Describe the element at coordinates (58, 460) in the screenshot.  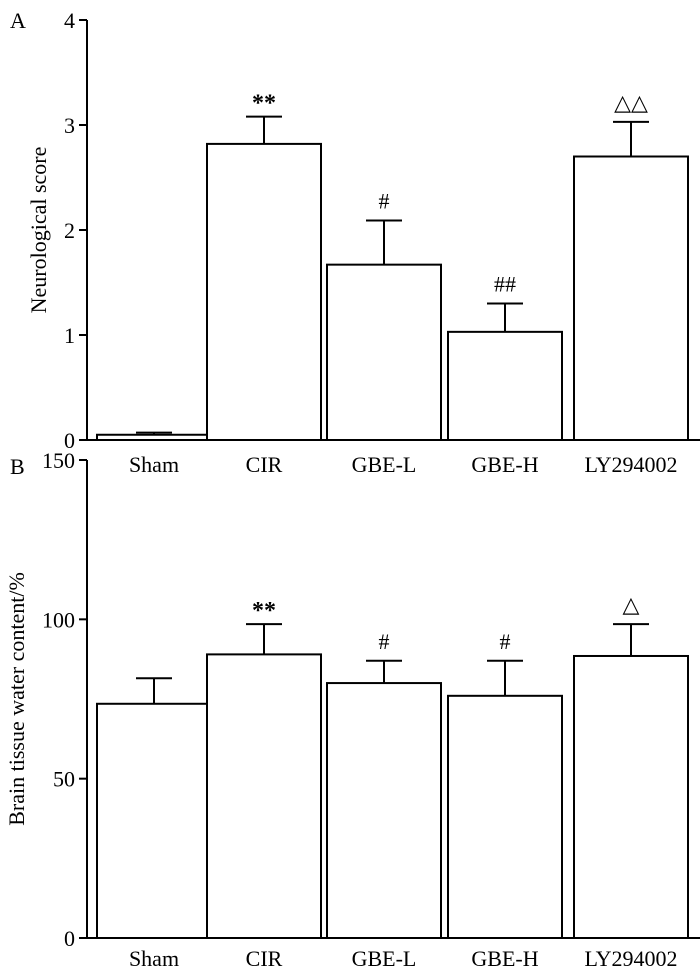
I see `y-tick-label: 150` at that location.